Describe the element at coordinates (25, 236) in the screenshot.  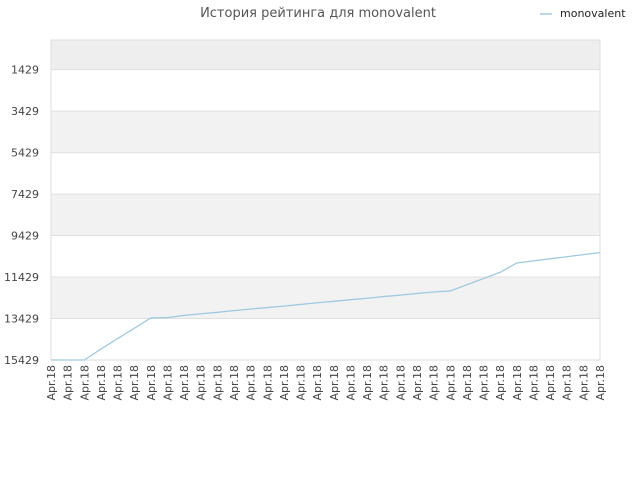
I see `y-tick-label: 9429` at that location.